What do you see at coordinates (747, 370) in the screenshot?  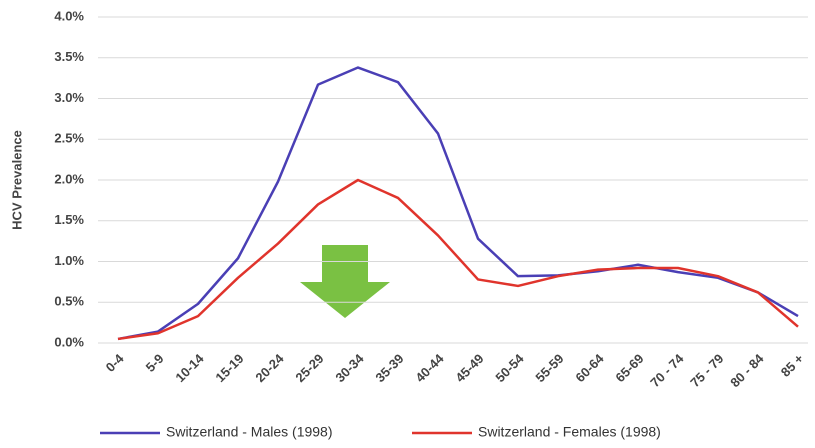 I see `x-tick-label: 80 - 84` at bounding box center [747, 370].